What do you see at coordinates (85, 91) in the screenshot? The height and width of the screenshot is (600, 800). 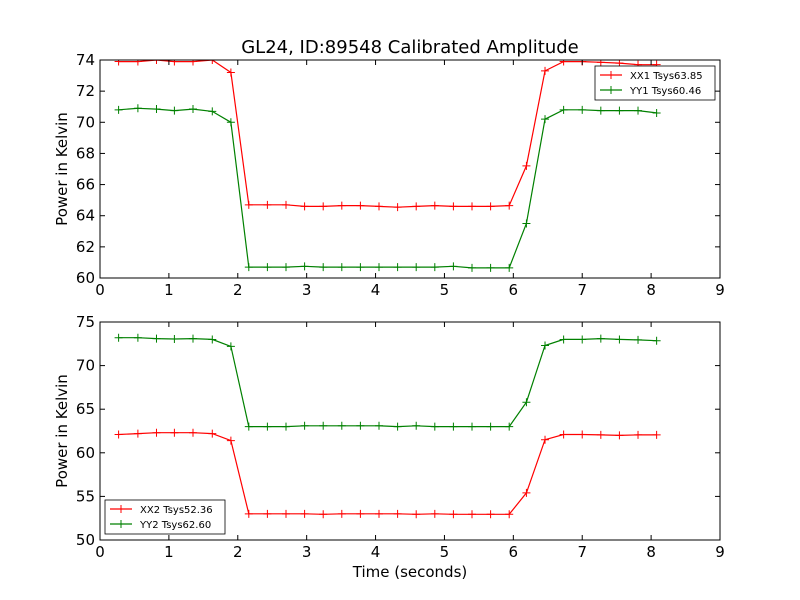 I see `y-tick-label: 72` at bounding box center [85, 91].